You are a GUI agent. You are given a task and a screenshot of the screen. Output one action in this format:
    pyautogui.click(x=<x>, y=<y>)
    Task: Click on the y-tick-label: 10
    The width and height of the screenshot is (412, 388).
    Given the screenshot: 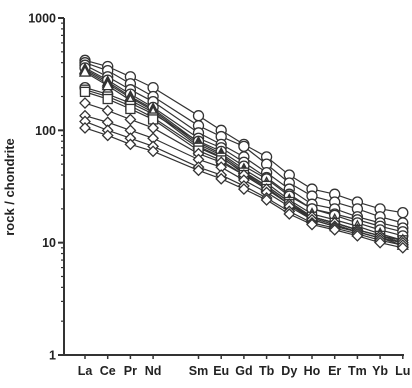 What is the action you would take?
    pyautogui.click(x=49, y=243)
    